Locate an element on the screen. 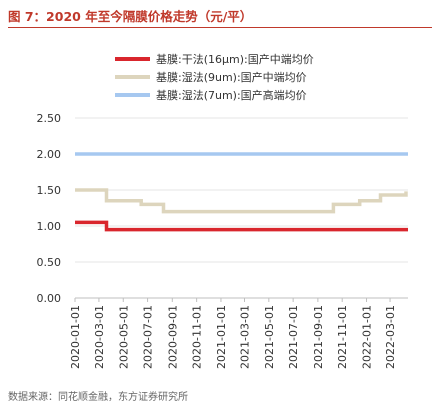  y-tick-label-4: 2.00 is located at coordinates (49, 154).